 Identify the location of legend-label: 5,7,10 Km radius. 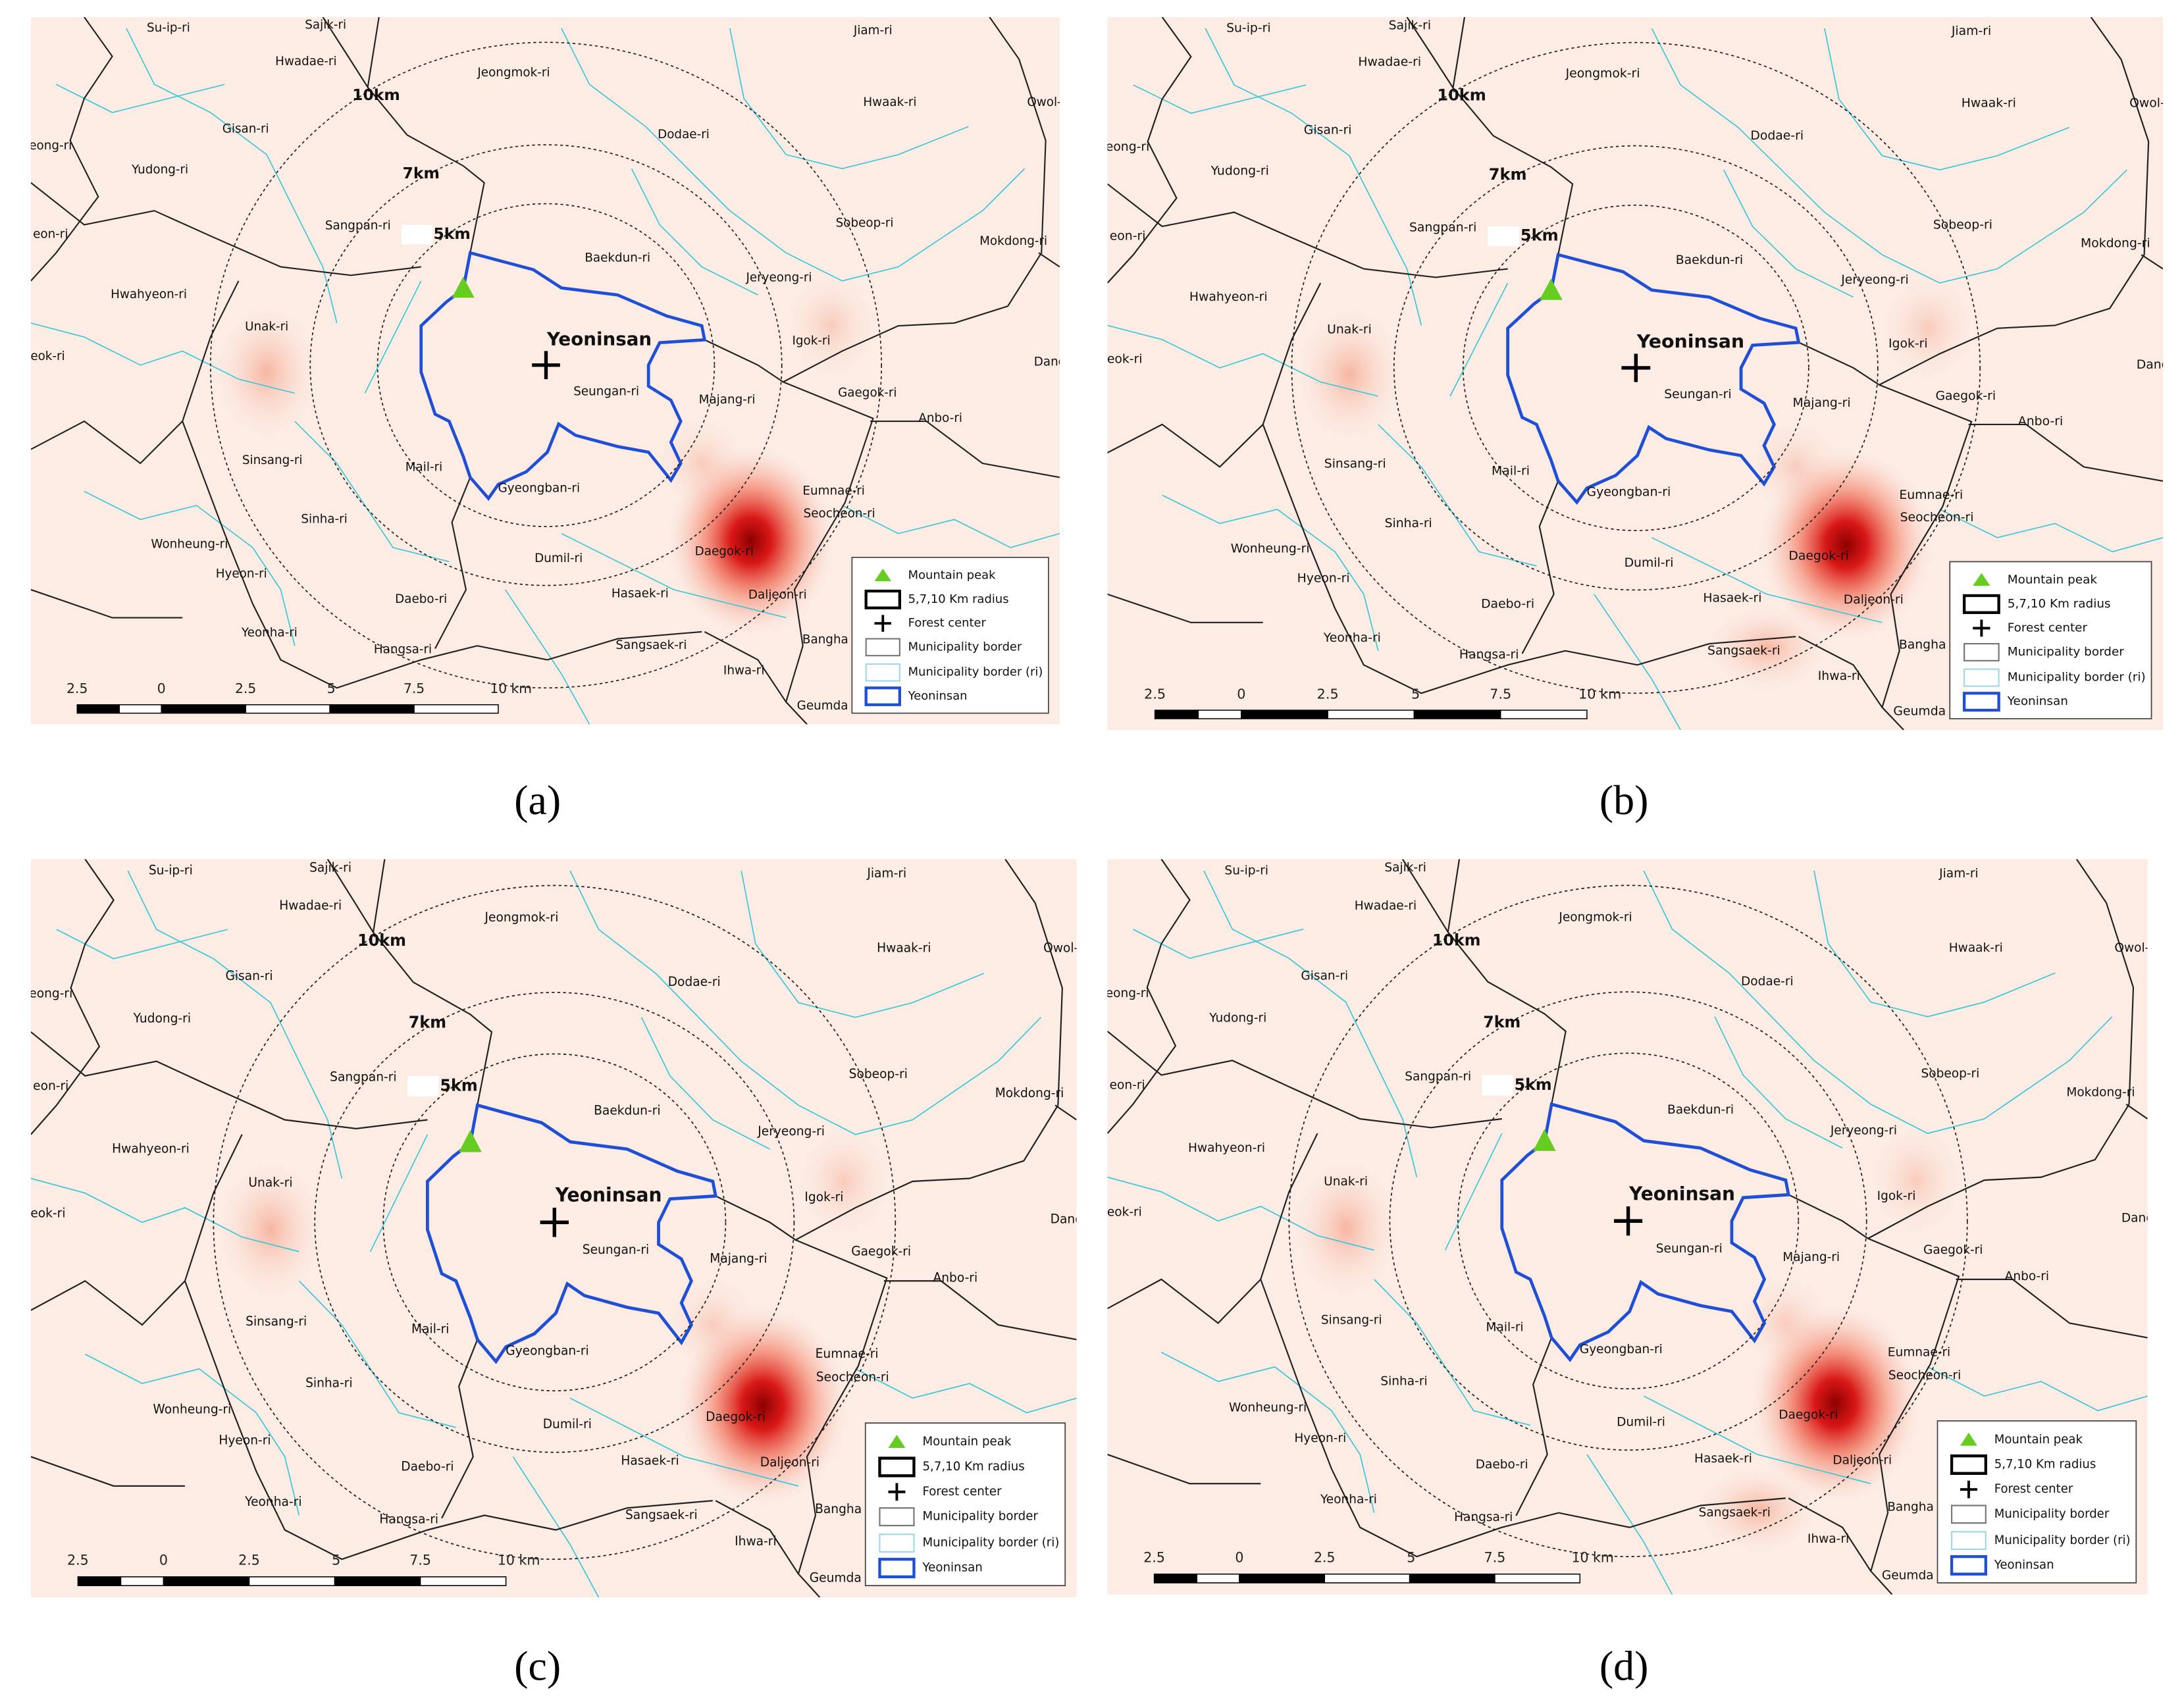
(973, 1467).